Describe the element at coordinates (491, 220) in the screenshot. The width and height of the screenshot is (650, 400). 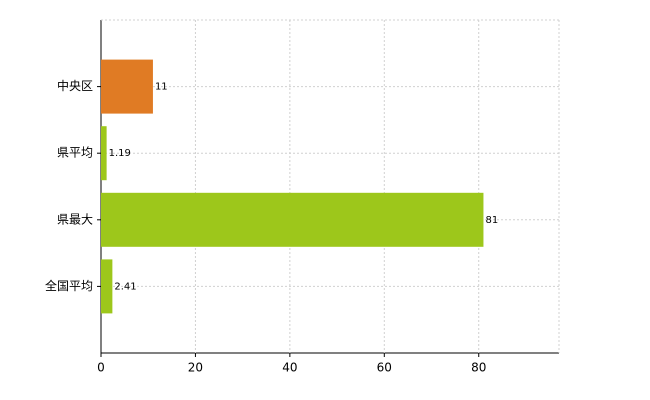
I see `value-label: 81` at that location.